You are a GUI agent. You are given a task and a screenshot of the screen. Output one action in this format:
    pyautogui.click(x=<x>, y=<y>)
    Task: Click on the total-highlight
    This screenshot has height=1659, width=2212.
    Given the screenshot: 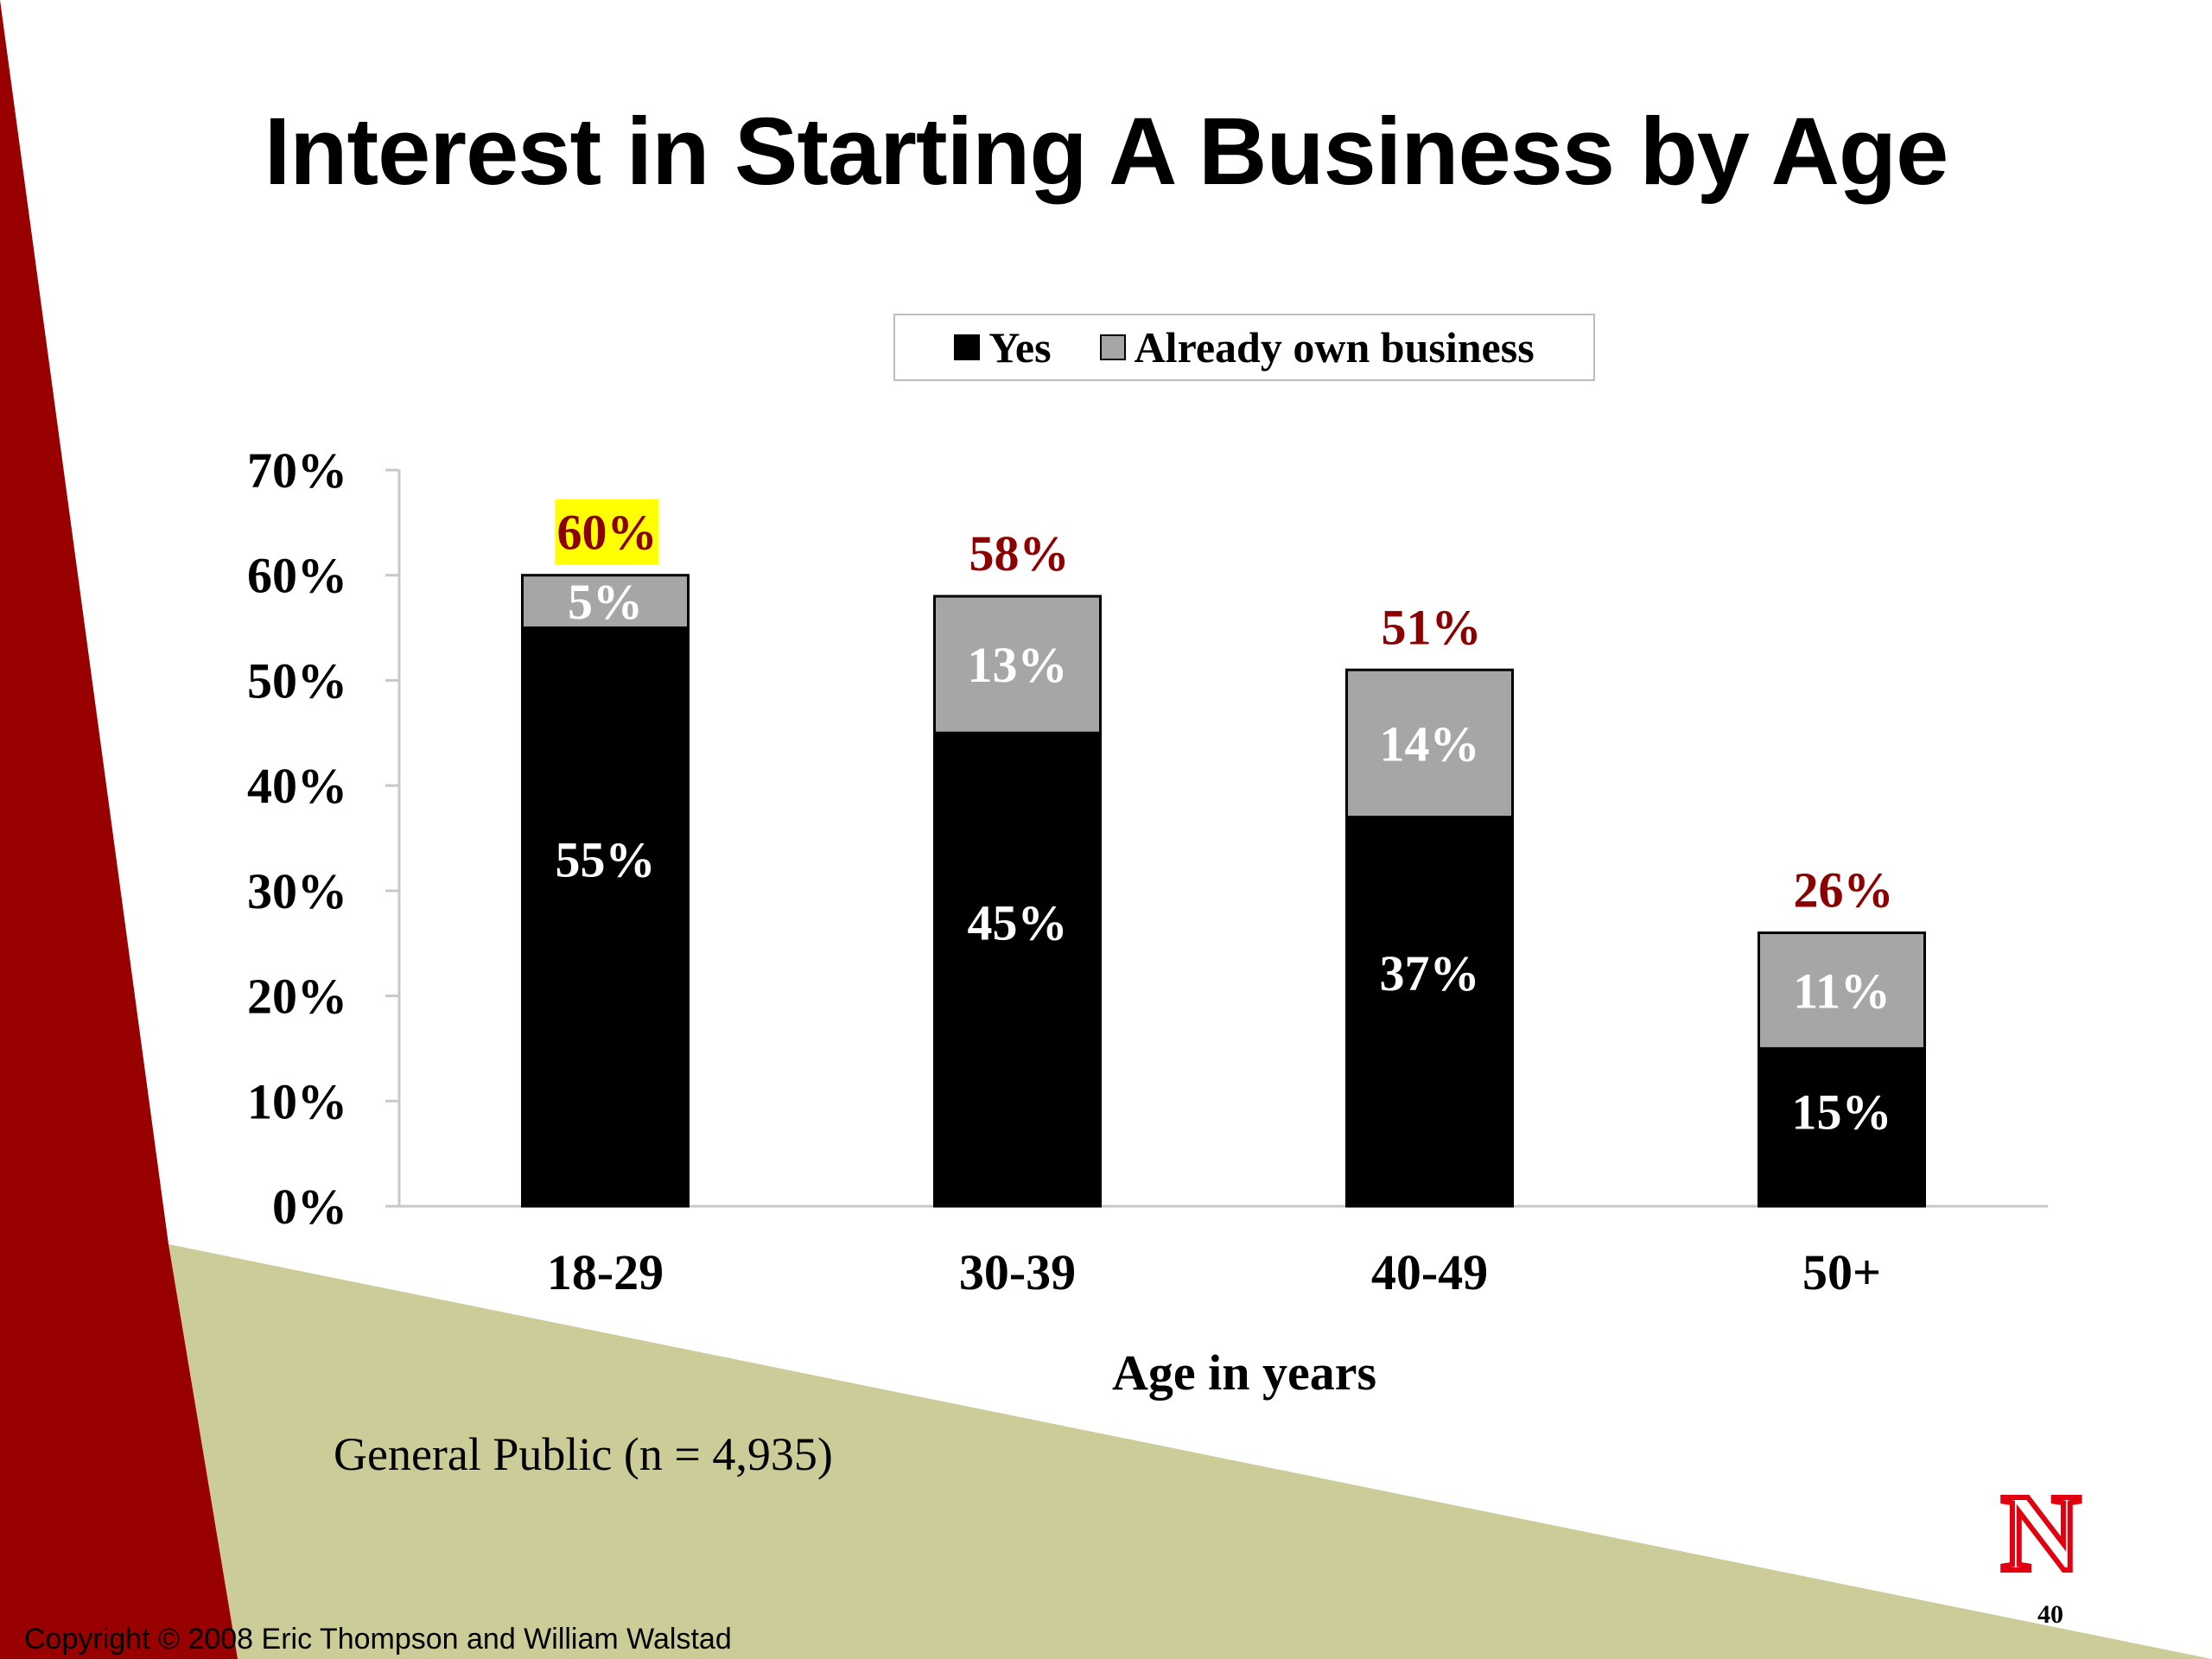 What is the action you would take?
    pyautogui.click(x=607, y=532)
    